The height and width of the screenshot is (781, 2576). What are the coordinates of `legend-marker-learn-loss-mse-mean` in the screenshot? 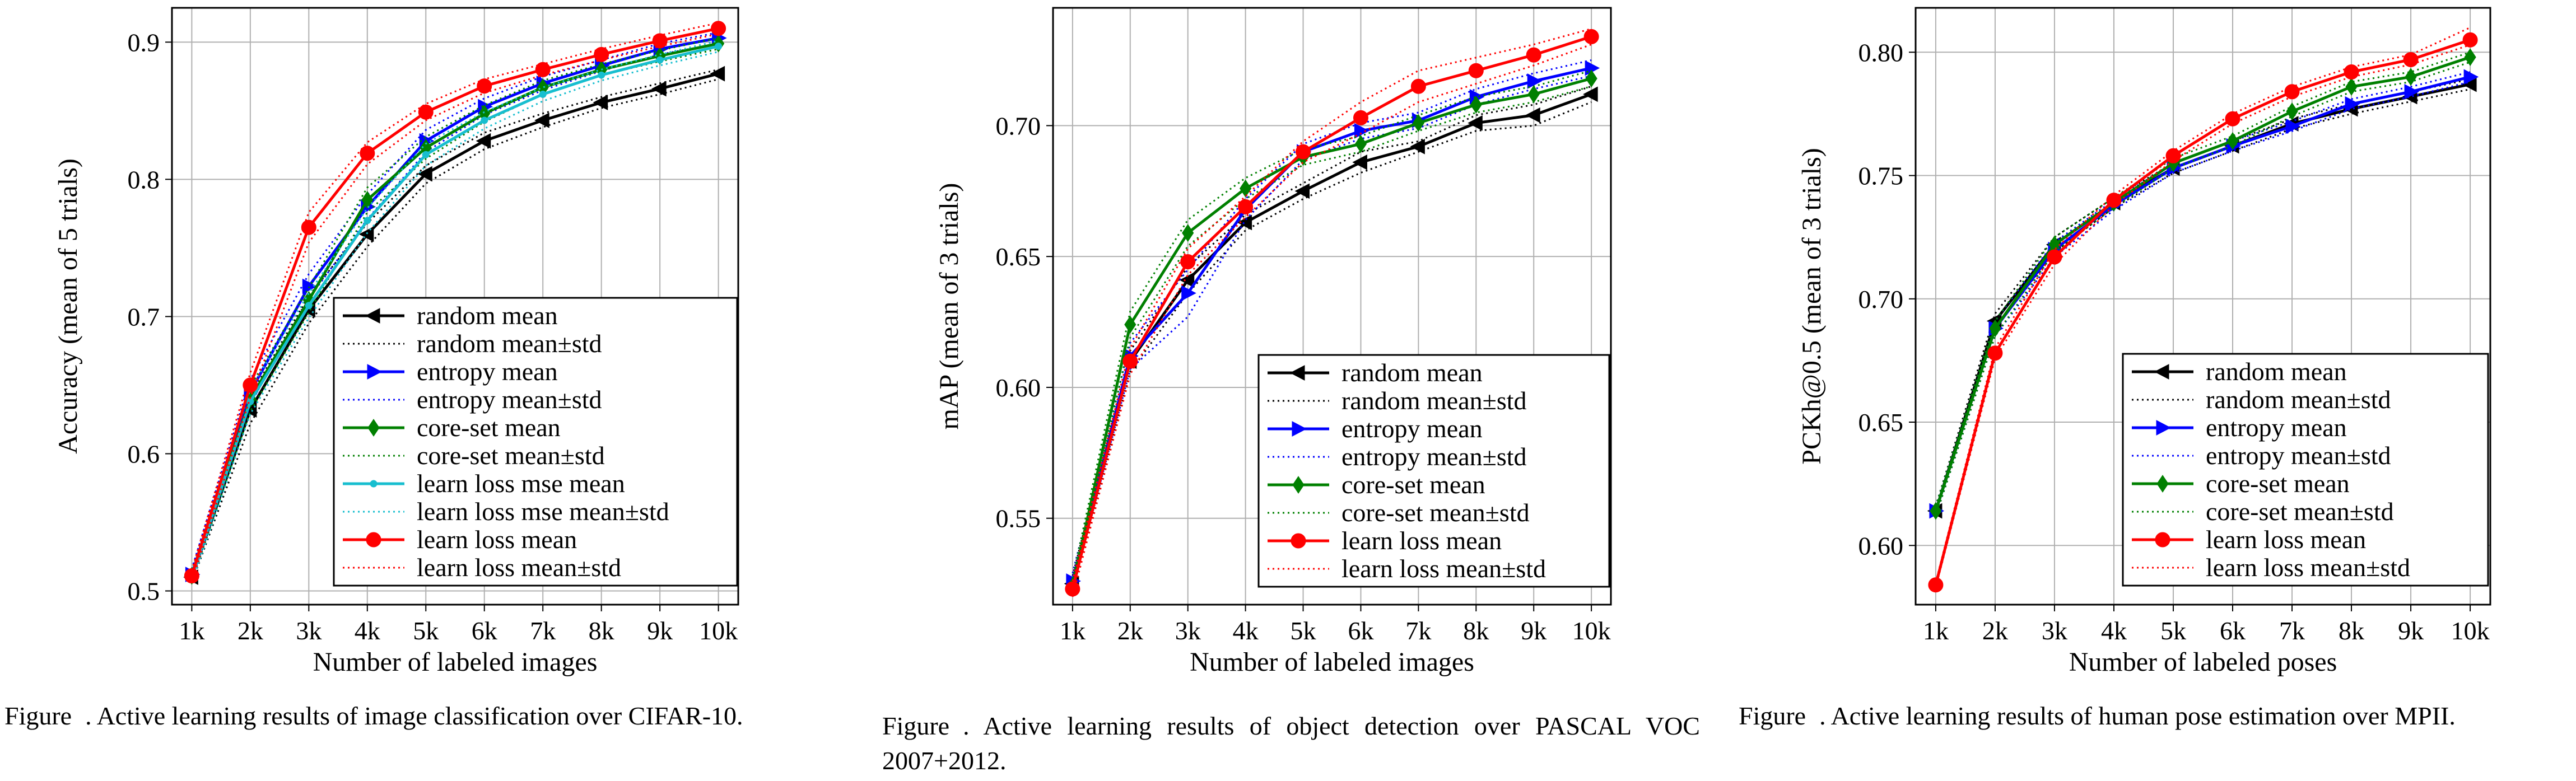 It's located at (374, 484).